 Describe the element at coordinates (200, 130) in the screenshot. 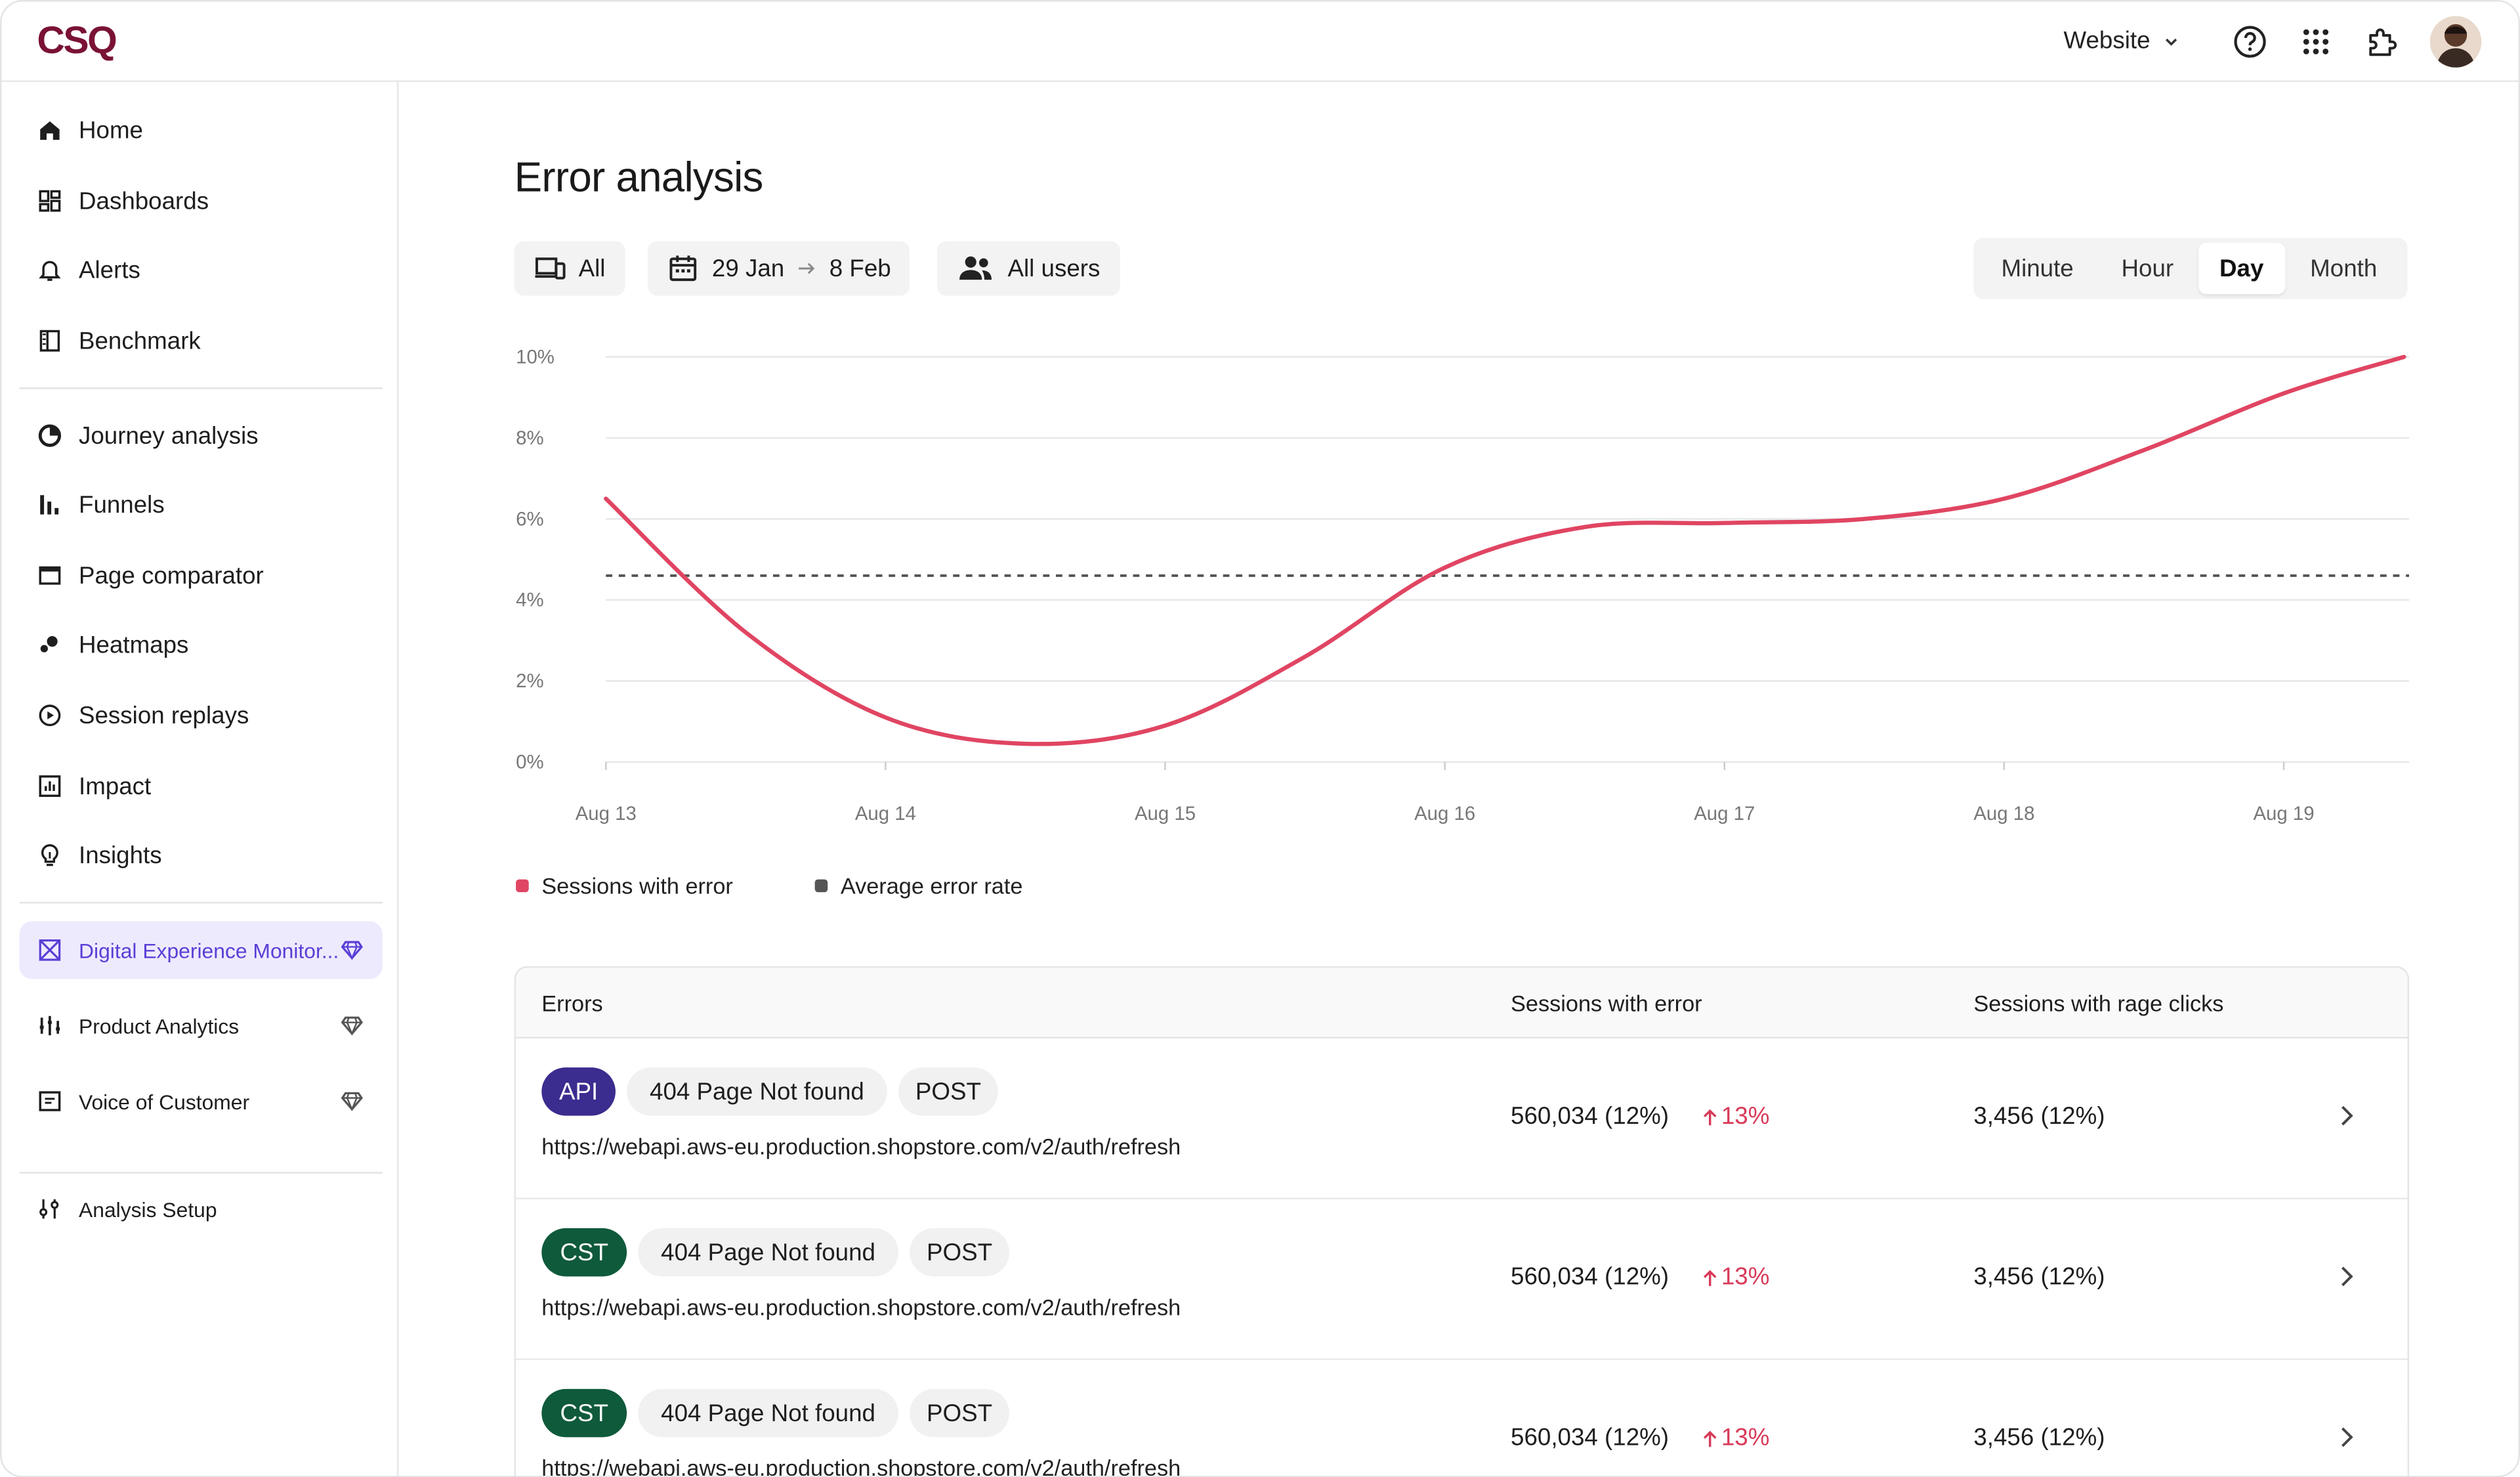

I see `sidebar-item-home: Home` at that location.